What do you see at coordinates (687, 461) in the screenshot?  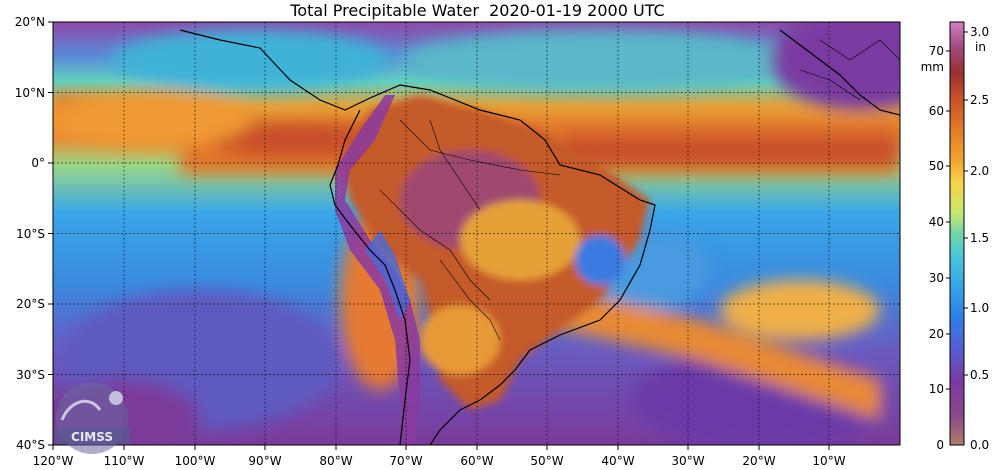 I see `lon-tick: 30°W` at bounding box center [687, 461].